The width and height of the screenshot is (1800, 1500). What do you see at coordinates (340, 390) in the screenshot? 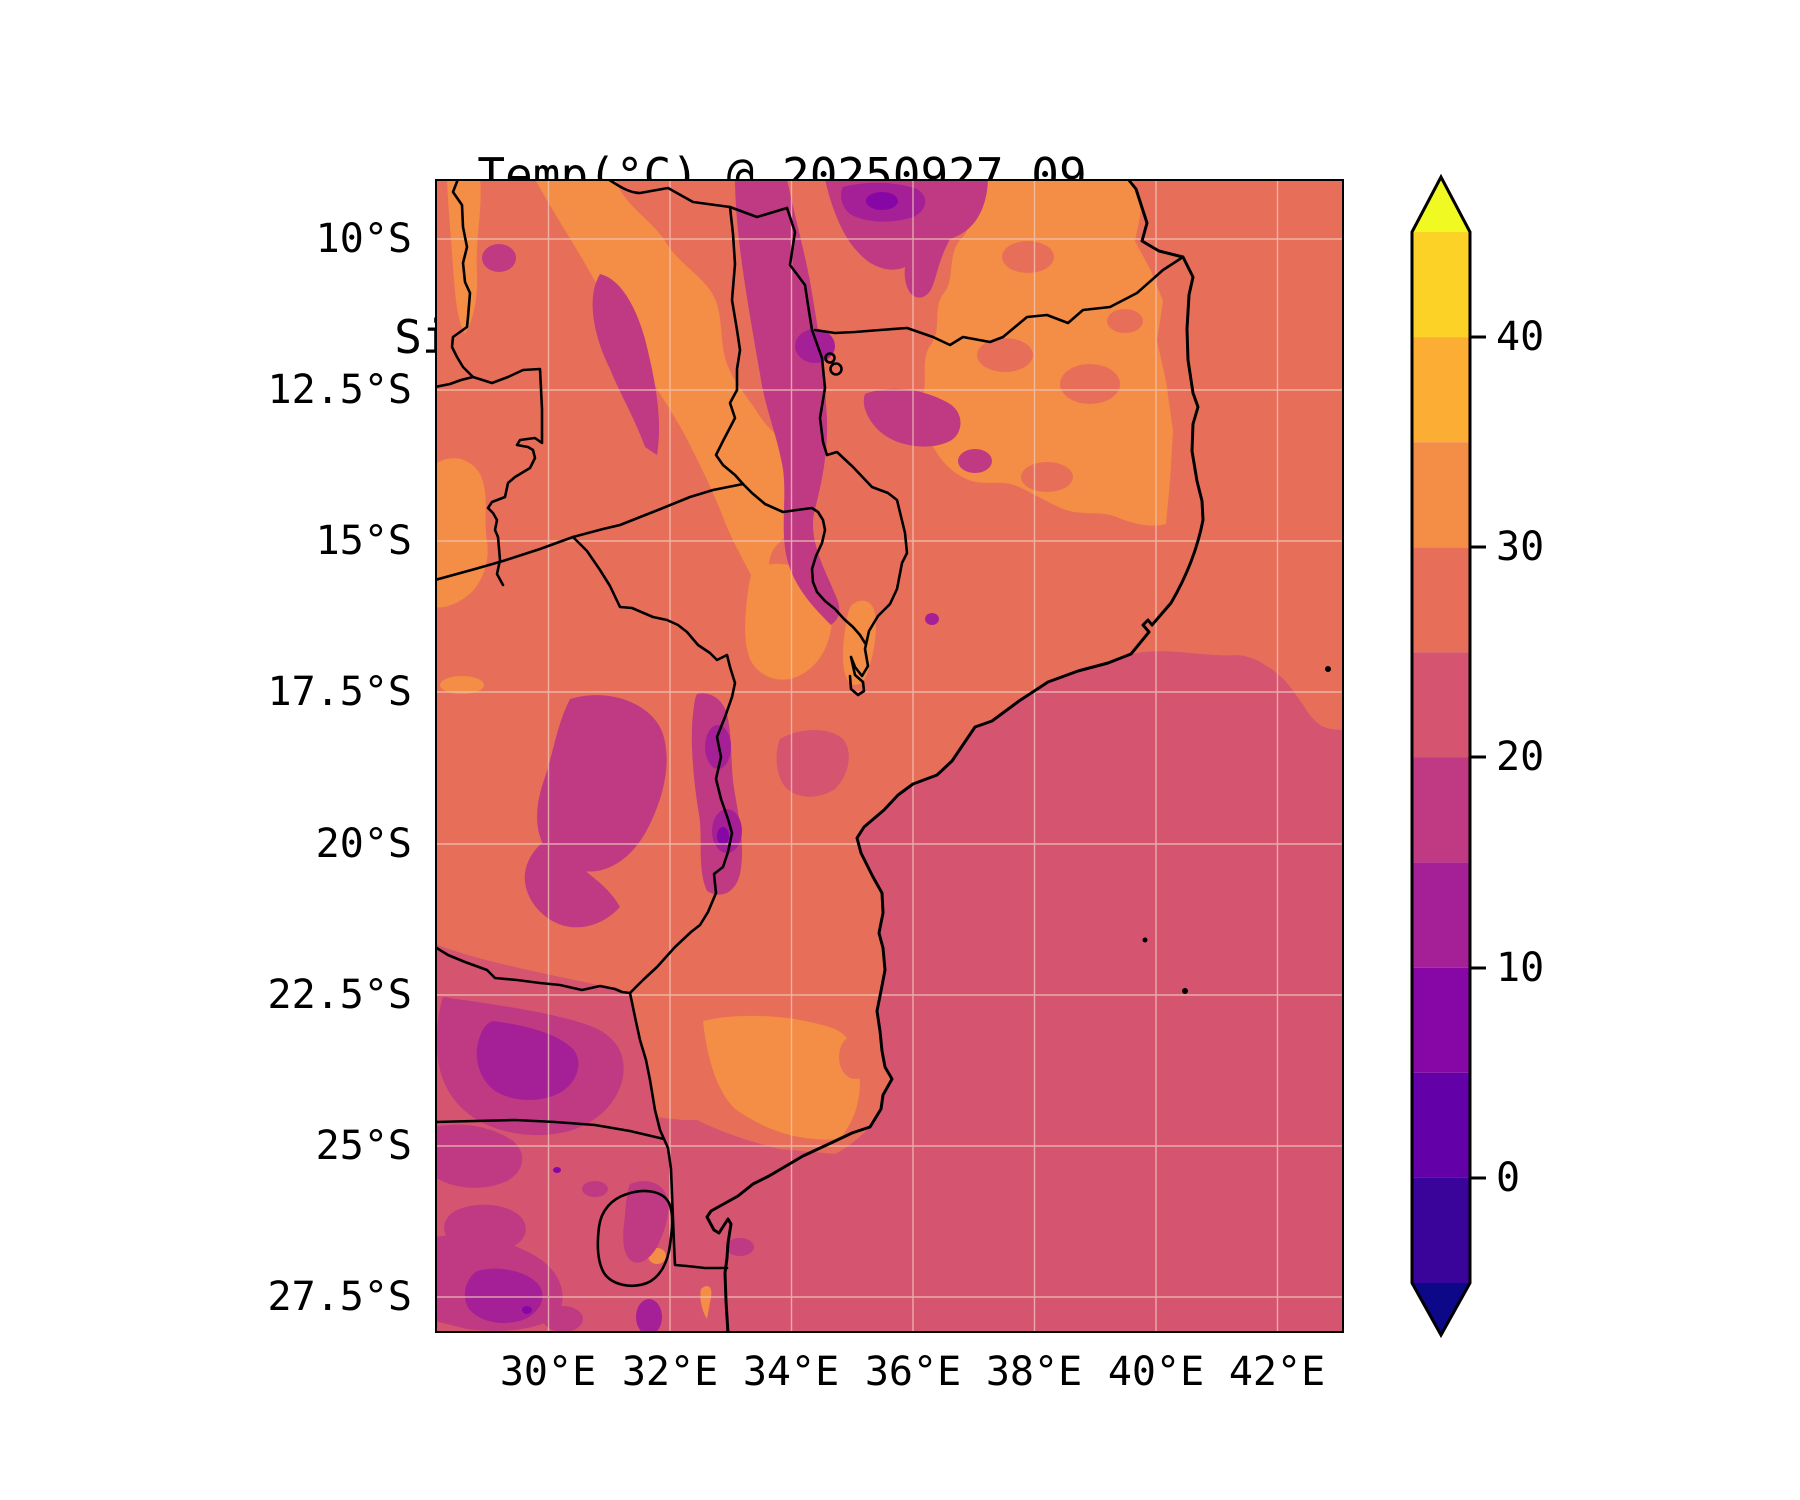
I see `y-tick-12-5s: 12.5°S` at bounding box center [340, 390].